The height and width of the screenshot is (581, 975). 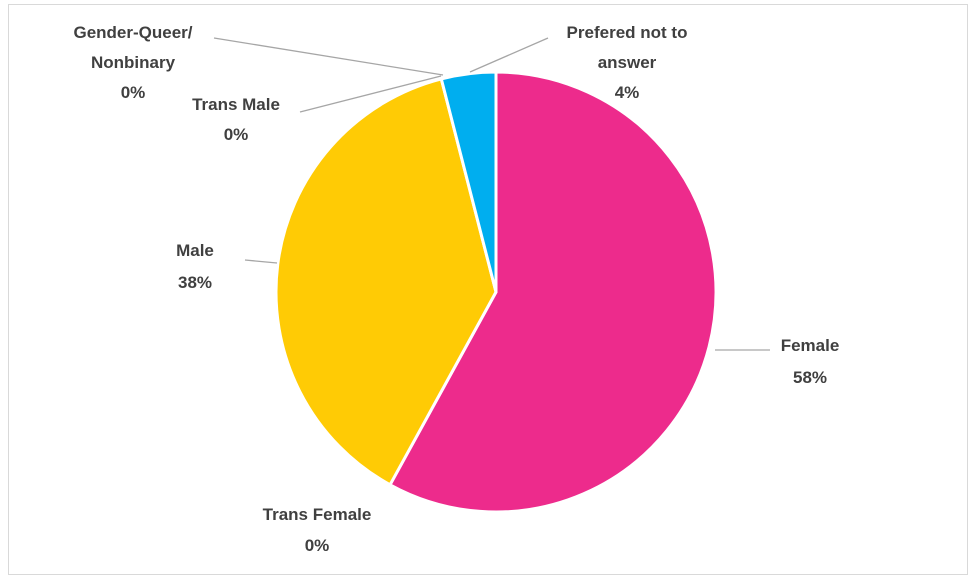 I want to click on data-label-trans-male-value: 0%, so click(x=236, y=134).